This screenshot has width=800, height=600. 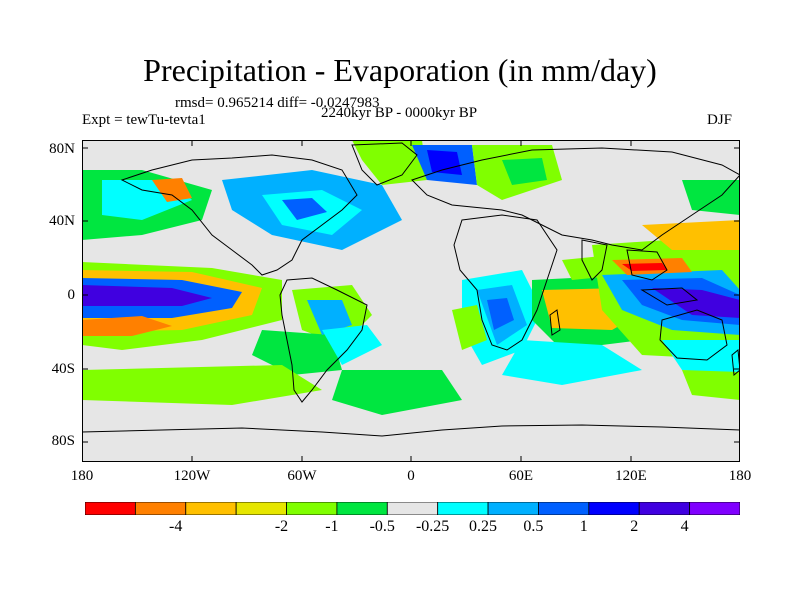 I want to click on colorbar-label: 2, so click(x=634, y=526).